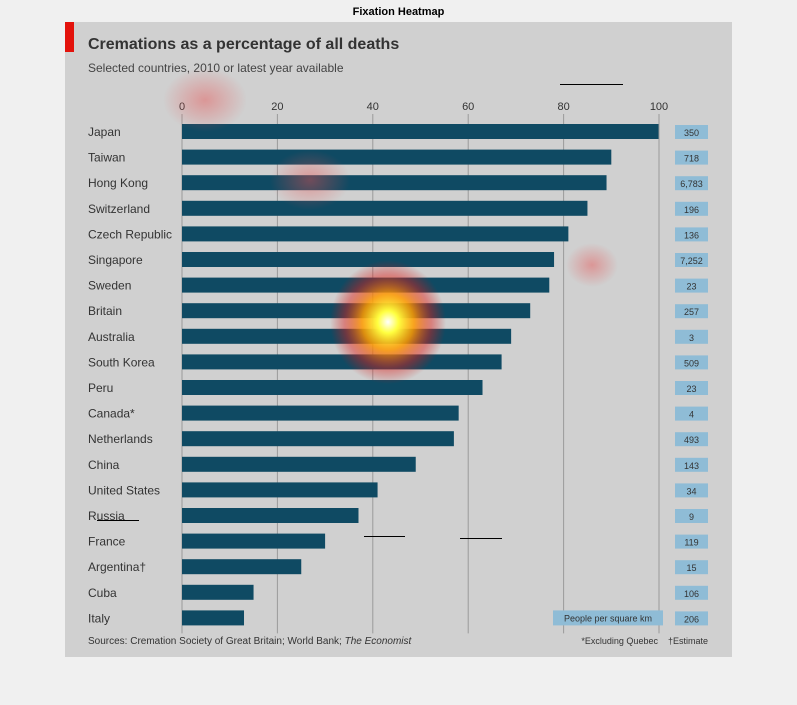  What do you see at coordinates (117, 567) in the screenshot?
I see `category-label: Argentina†` at bounding box center [117, 567].